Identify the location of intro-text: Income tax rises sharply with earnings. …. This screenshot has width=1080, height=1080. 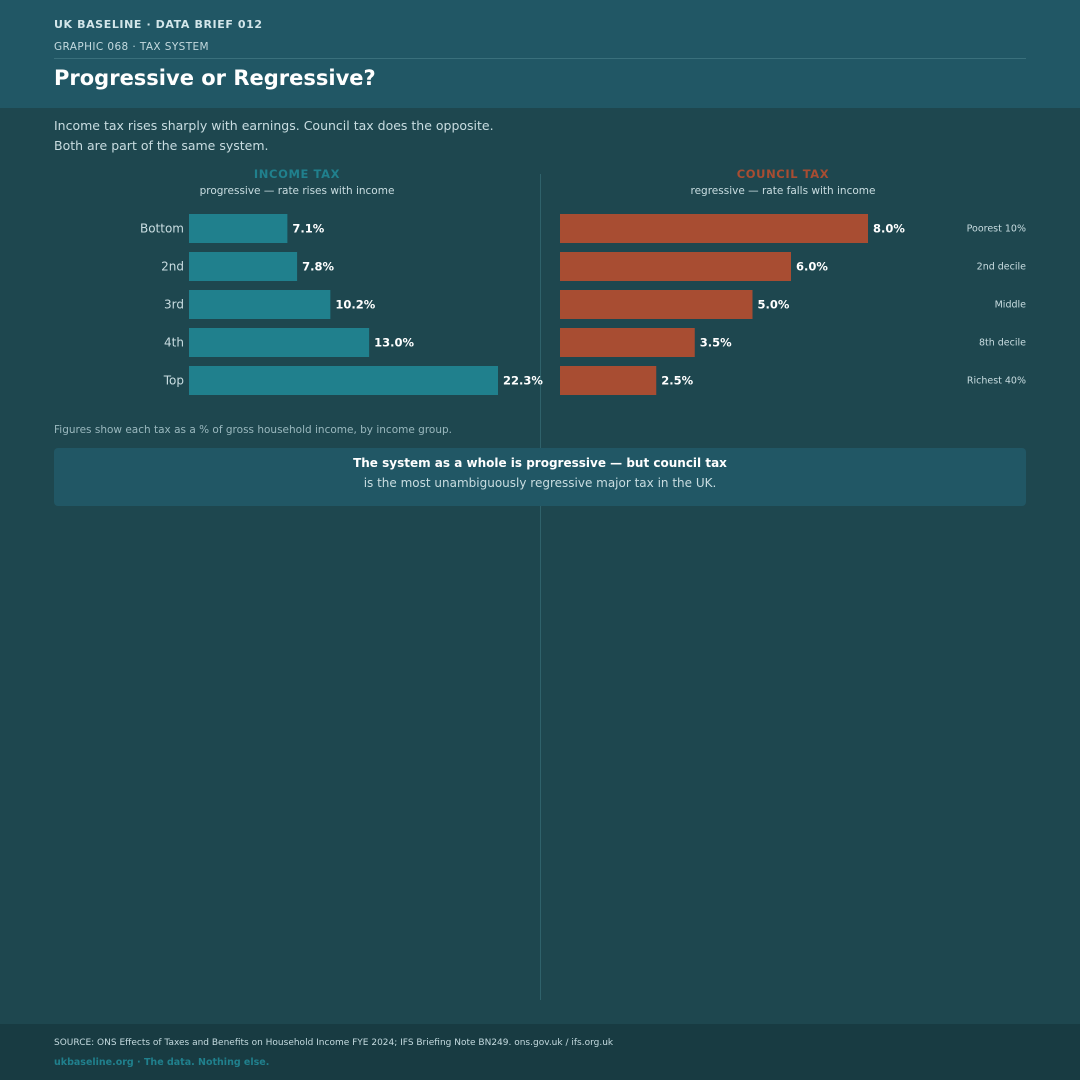
(274, 136).